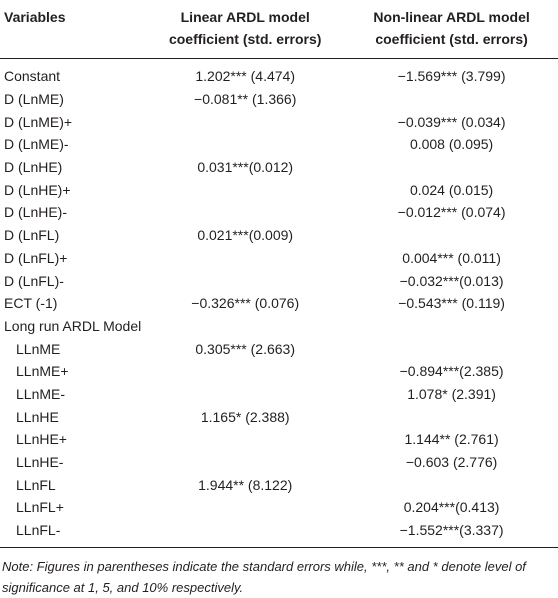 This screenshot has height=598, width=558. What do you see at coordinates (40, 462) in the screenshot?
I see `table-cell: LLnHE-` at bounding box center [40, 462].